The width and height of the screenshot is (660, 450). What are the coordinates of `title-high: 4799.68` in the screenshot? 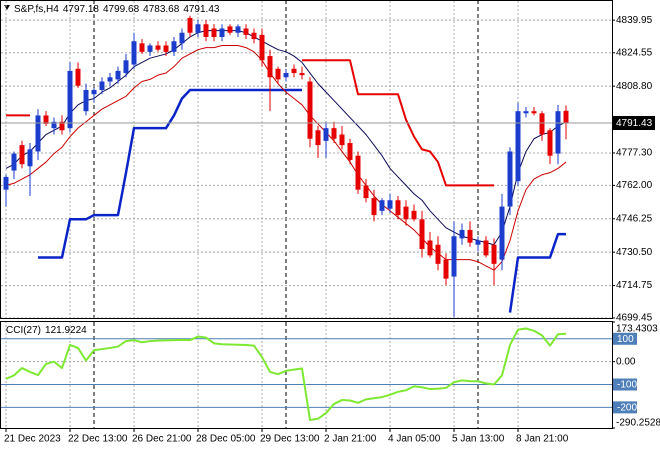 It's located at (121, 9).